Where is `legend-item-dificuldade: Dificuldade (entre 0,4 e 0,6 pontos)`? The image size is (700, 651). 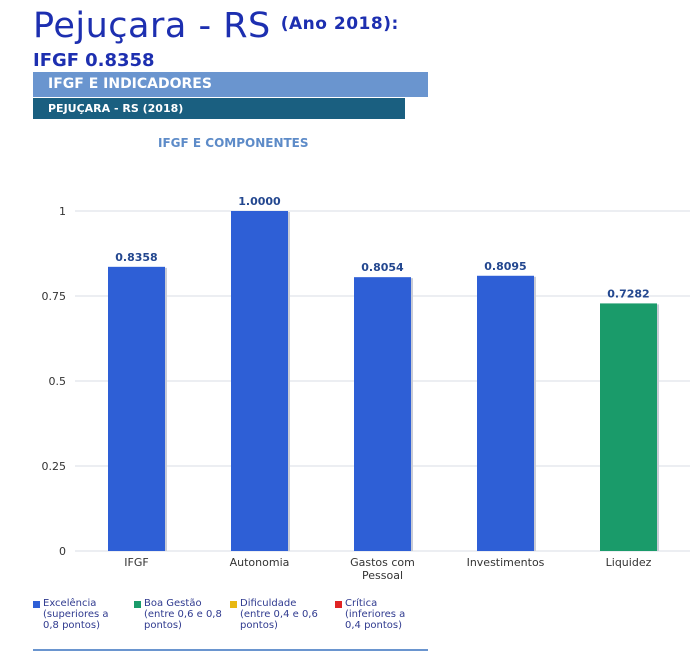 legend-item-dificuldade: Dificuldade (entre 0,4 e 0,6 pontos) is located at coordinates (274, 614).